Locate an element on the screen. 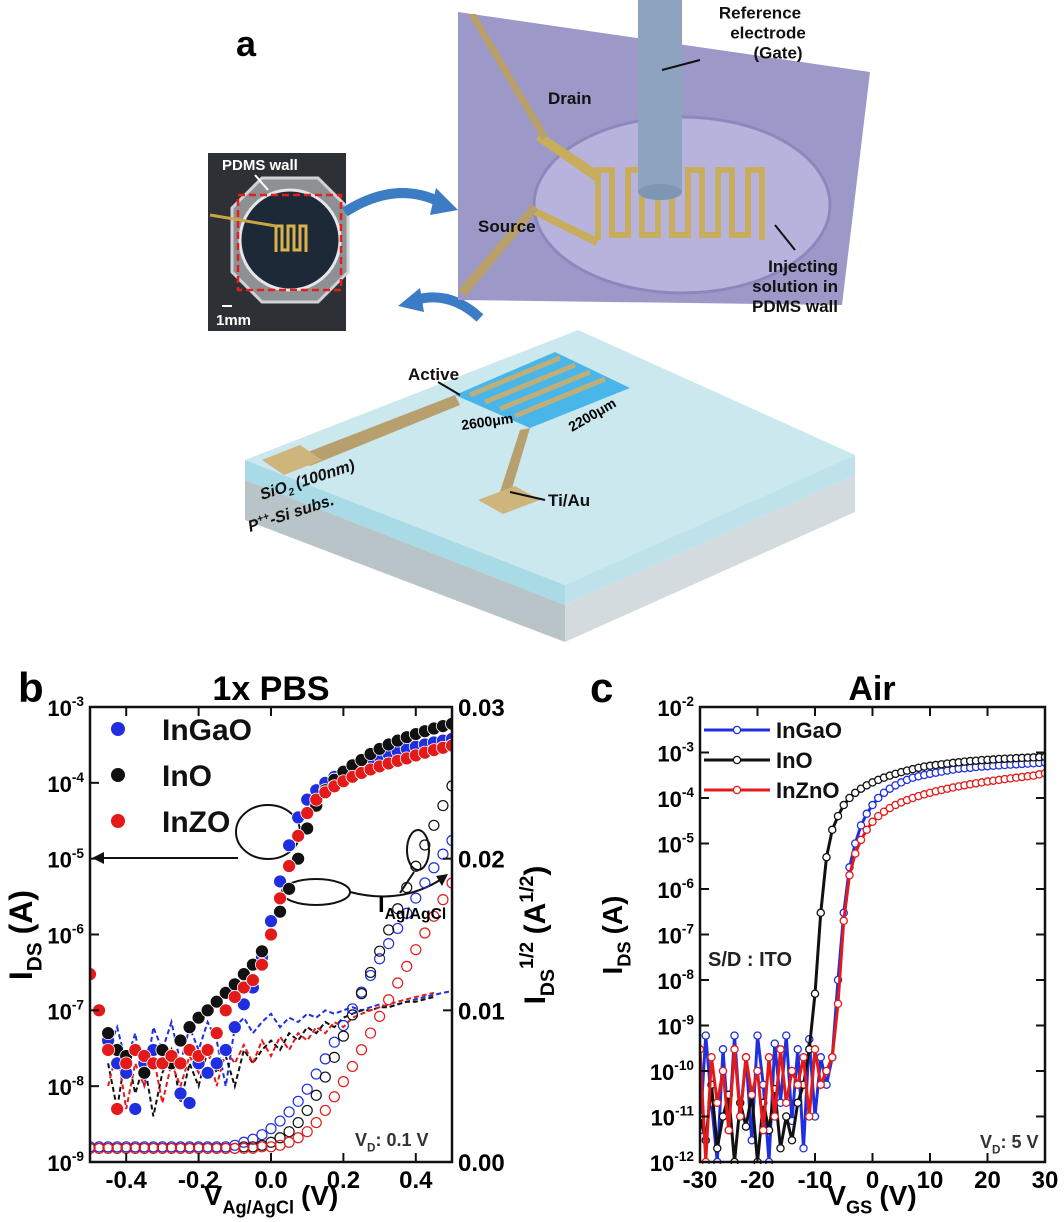 The width and height of the screenshot is (1064, 1222). y-tick-label-exp: -8 is located at coordinates (688, 974).